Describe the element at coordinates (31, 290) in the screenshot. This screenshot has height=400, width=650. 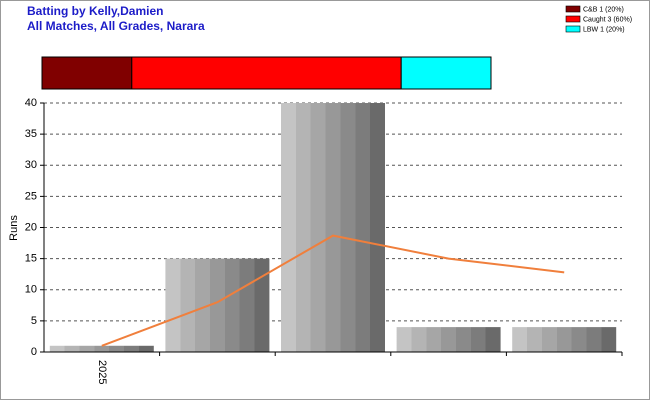
I see `y-tick-label: 10` at that location.